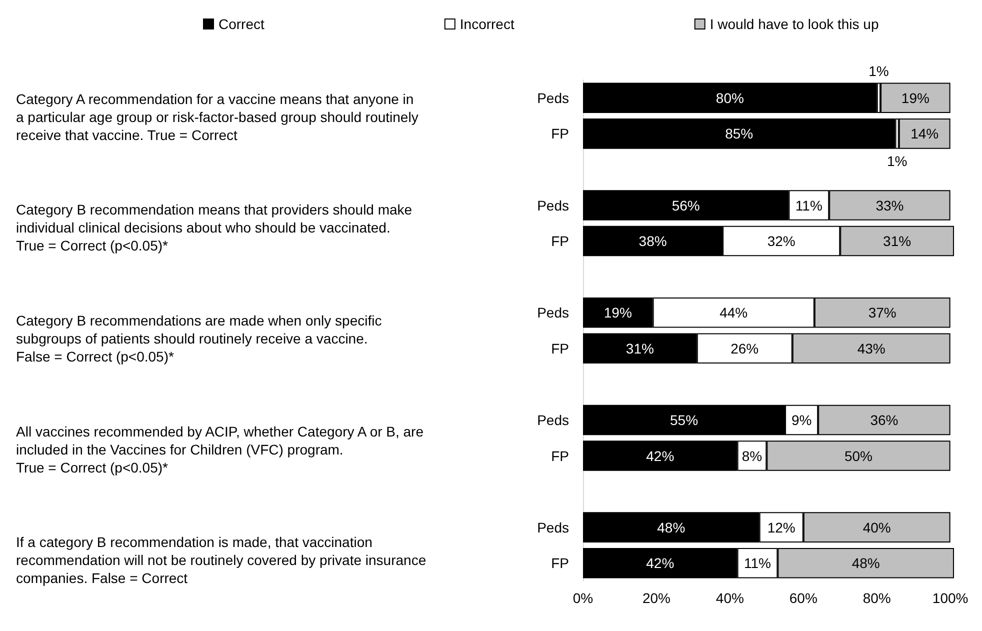 The height and width of the screenshot is (631, 982). I want to click on x-tick-label: 60%, so click(803, 598).